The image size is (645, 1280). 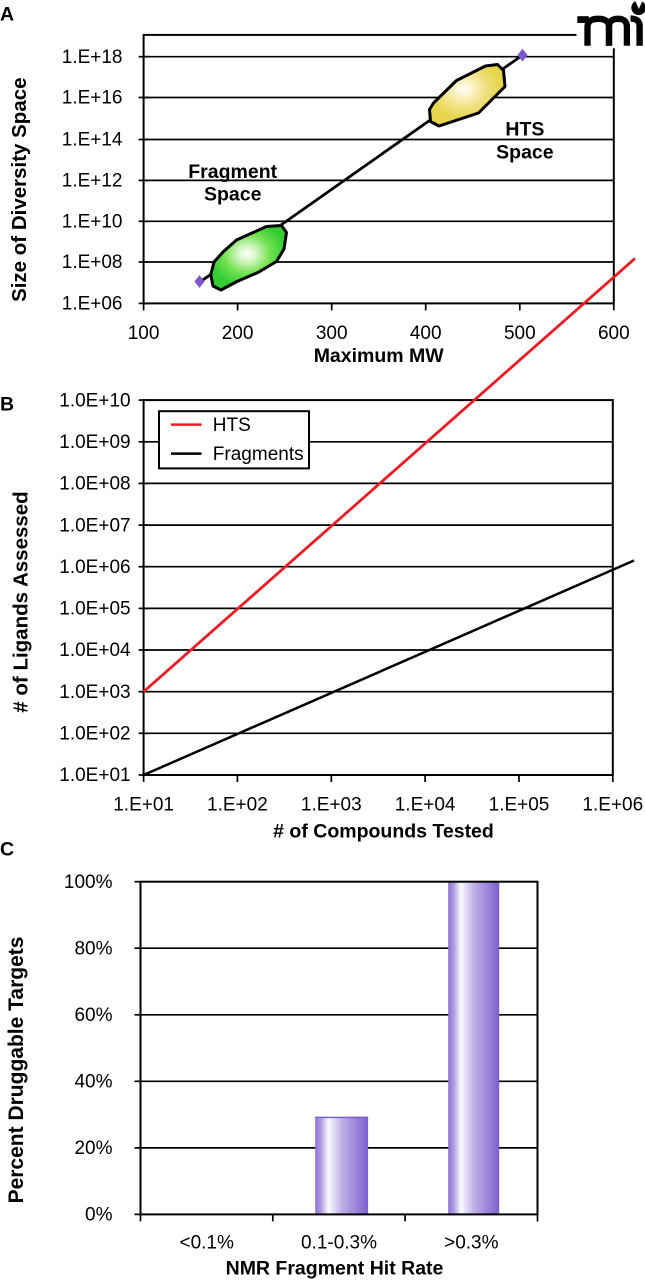 What do you see at coordinates (93, 948) in the screenshot?
I see `svg-text: 80%` at bounding box center [93, 948].